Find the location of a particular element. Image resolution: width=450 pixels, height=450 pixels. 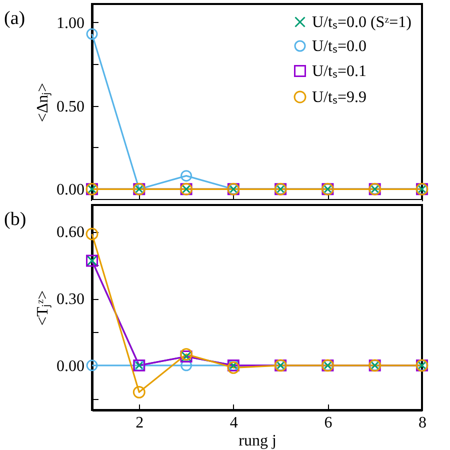

y-tick-label: 0.30 is located at coordinates (70, 299).